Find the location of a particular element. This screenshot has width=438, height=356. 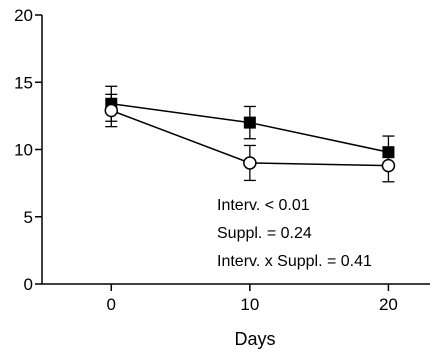

x-axis-label: Days is located at coordinates (254, 339).